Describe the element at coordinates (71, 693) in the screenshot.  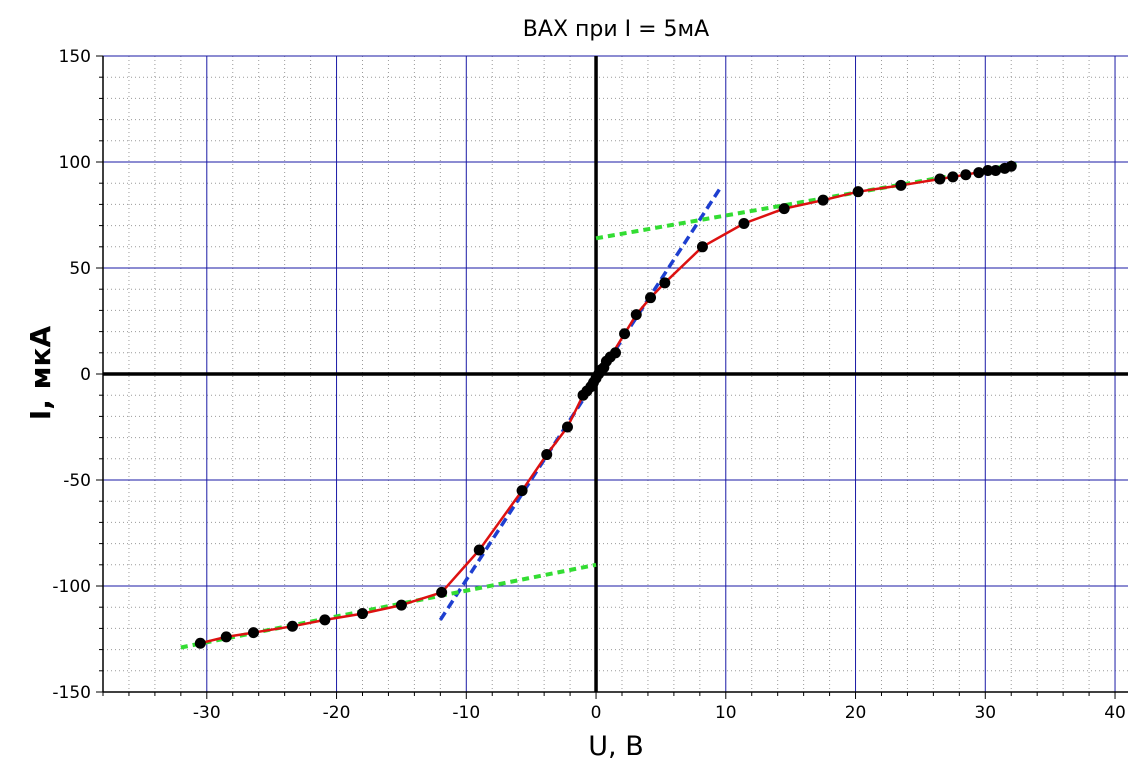
I see `y-tick-label: -150` at that location.